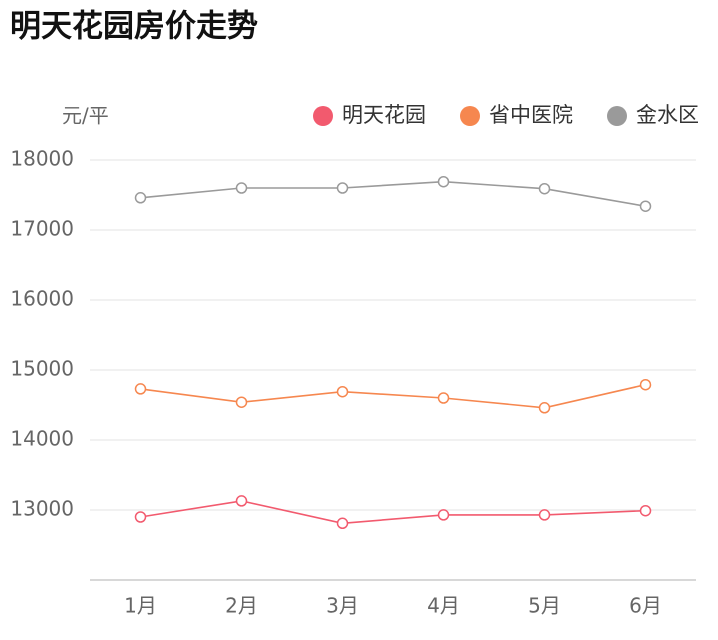 The image size is (718, 640). What do you see at coordinates (42, 159) in the screenshot?
I see `y-tick-label: 18000` at bounding box center [42, 159].